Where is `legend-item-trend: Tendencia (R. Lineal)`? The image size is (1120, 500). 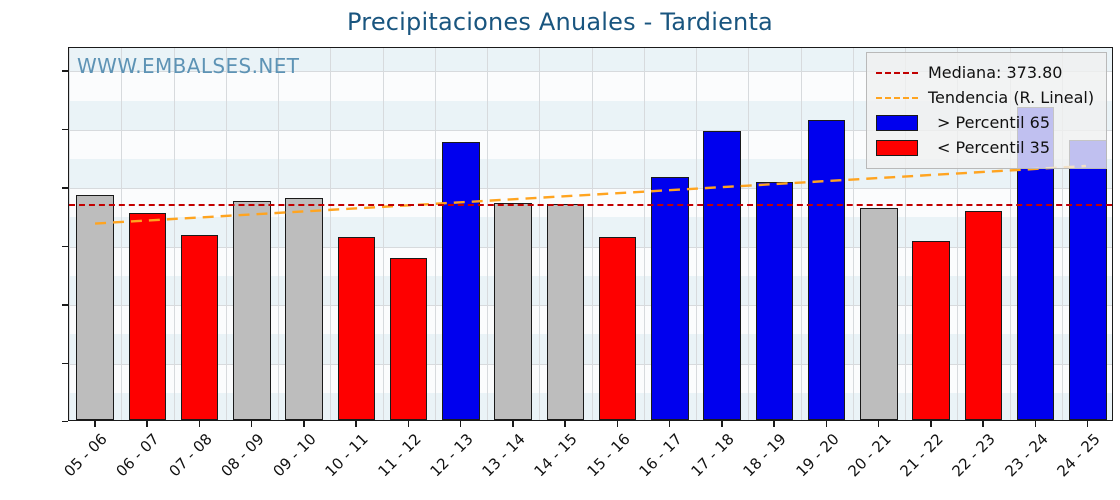
legend-item-trend: Tendencia (R. Lineal) is located at coordinates (986, 97).